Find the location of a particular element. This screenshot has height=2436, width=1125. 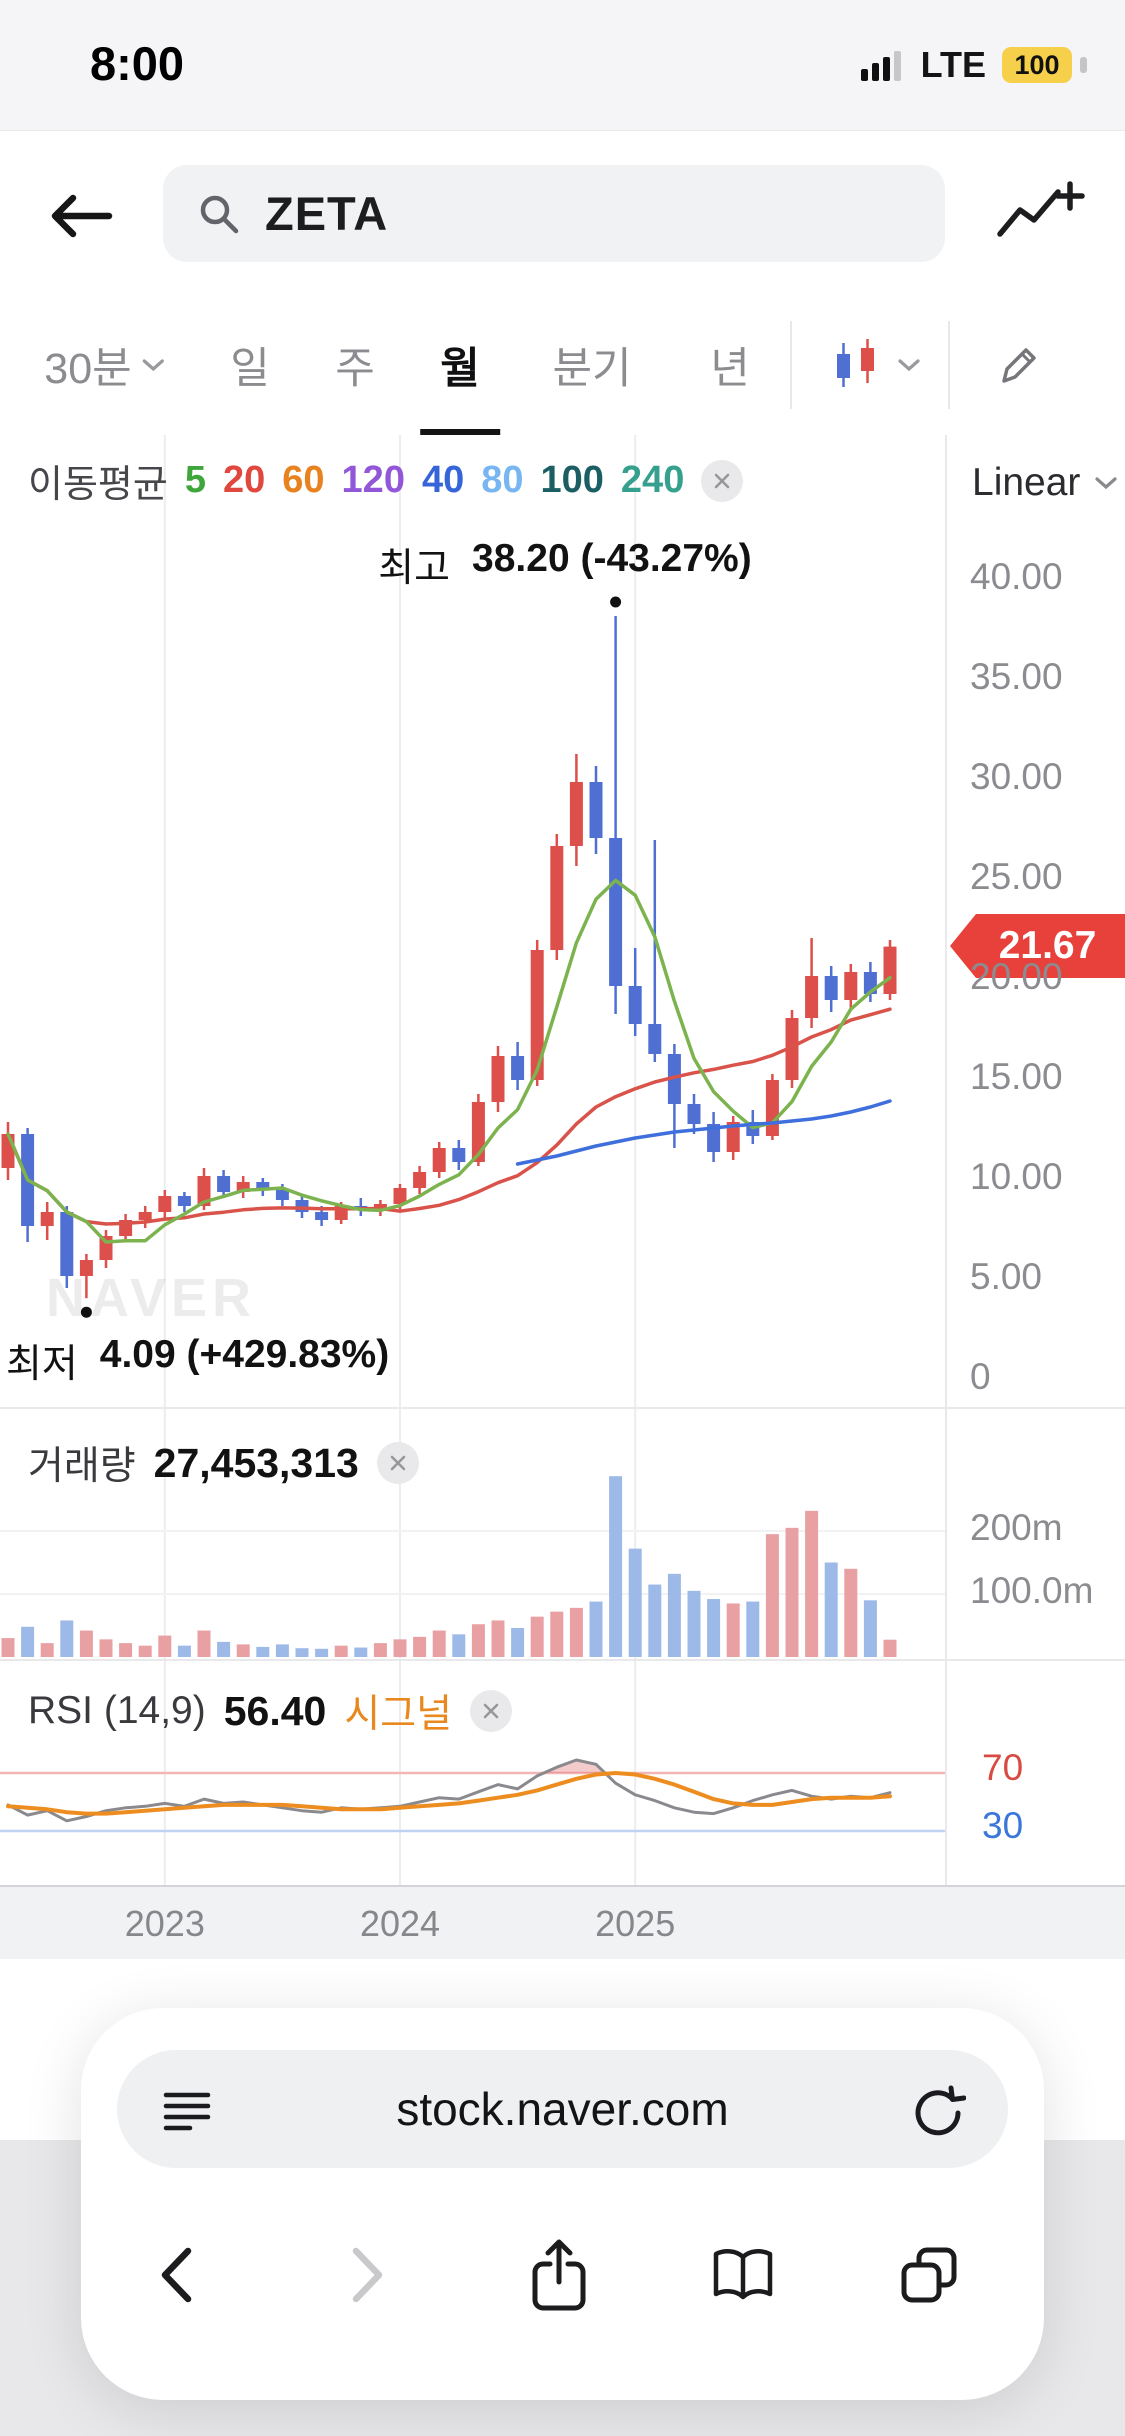

pencil-icon is located at coordinates (1019, 365).